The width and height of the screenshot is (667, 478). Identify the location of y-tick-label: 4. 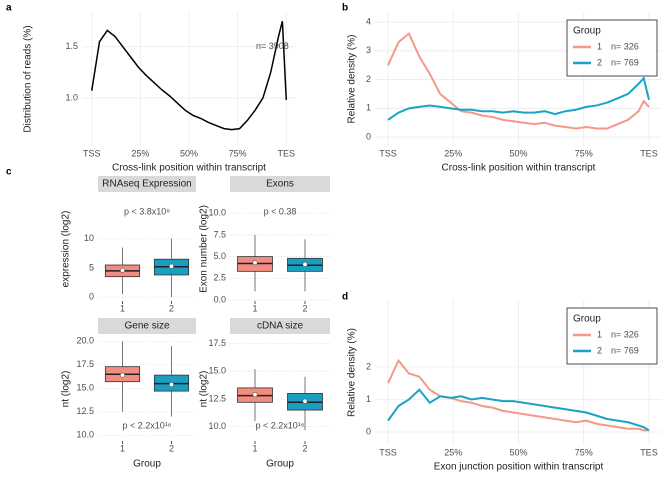
(368, 21).